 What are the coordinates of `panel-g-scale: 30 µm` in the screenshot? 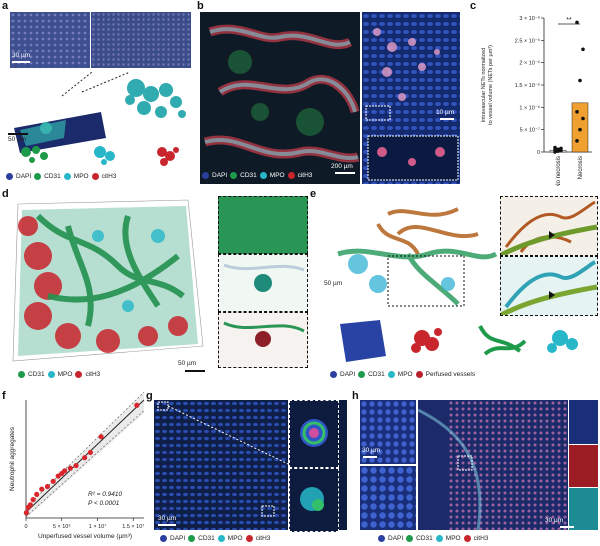 It's located at (167, 518).